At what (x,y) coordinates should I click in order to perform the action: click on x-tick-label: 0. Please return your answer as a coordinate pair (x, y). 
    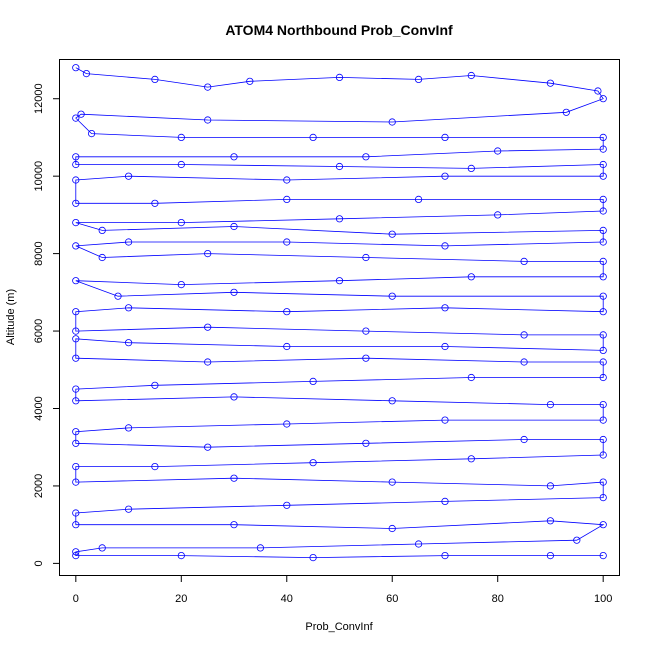
    Looking at the image, I should click on (76, 599).